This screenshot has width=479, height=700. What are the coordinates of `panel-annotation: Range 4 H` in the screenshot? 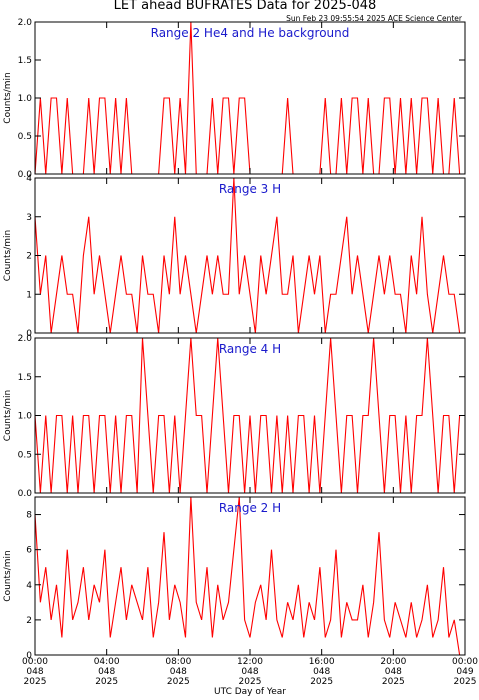 It's located at (250, 349).